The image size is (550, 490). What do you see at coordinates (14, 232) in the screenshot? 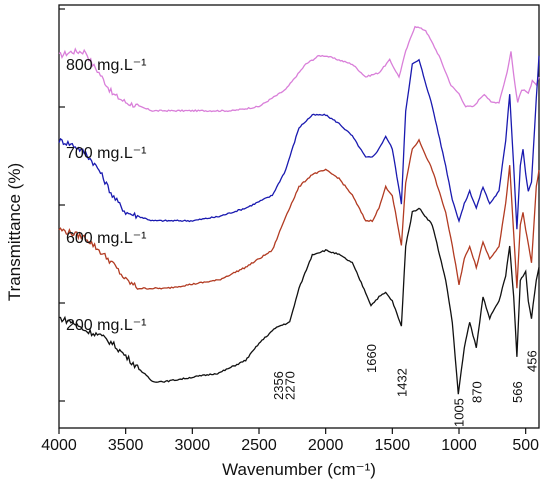
I see `y-axis-title: Transmittance (%)` at bounding box center [14, 232].